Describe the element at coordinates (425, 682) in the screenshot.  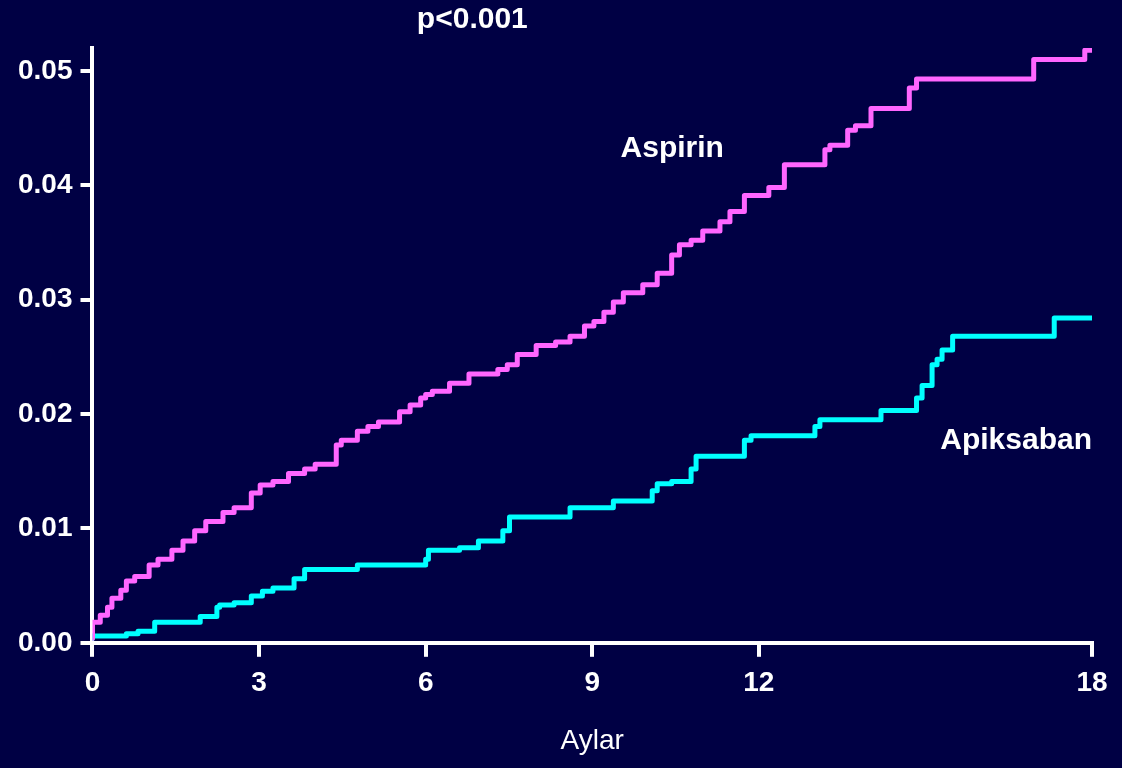
I see `x-tick-label: 6` at that location.